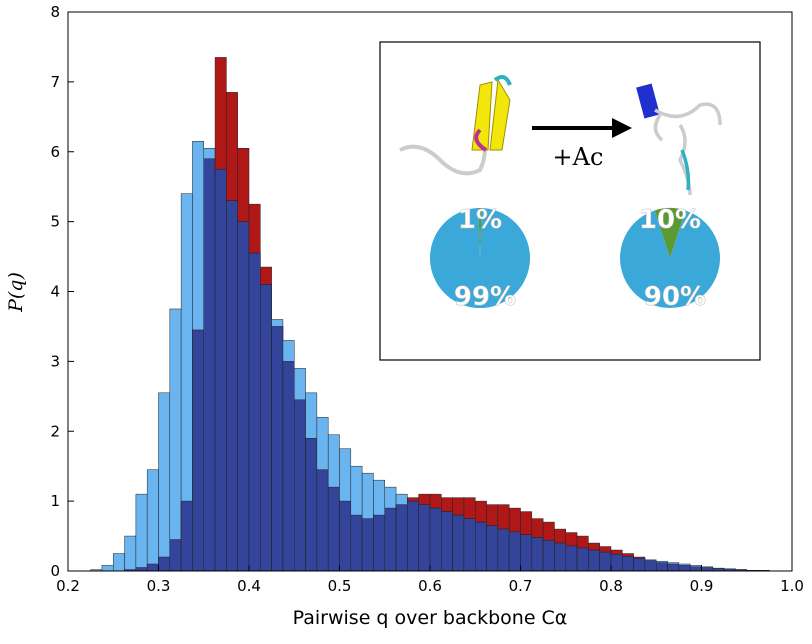 This screenshot has width=812, height=644. I want to click on y-tick-label: 1, so click(55, 501).